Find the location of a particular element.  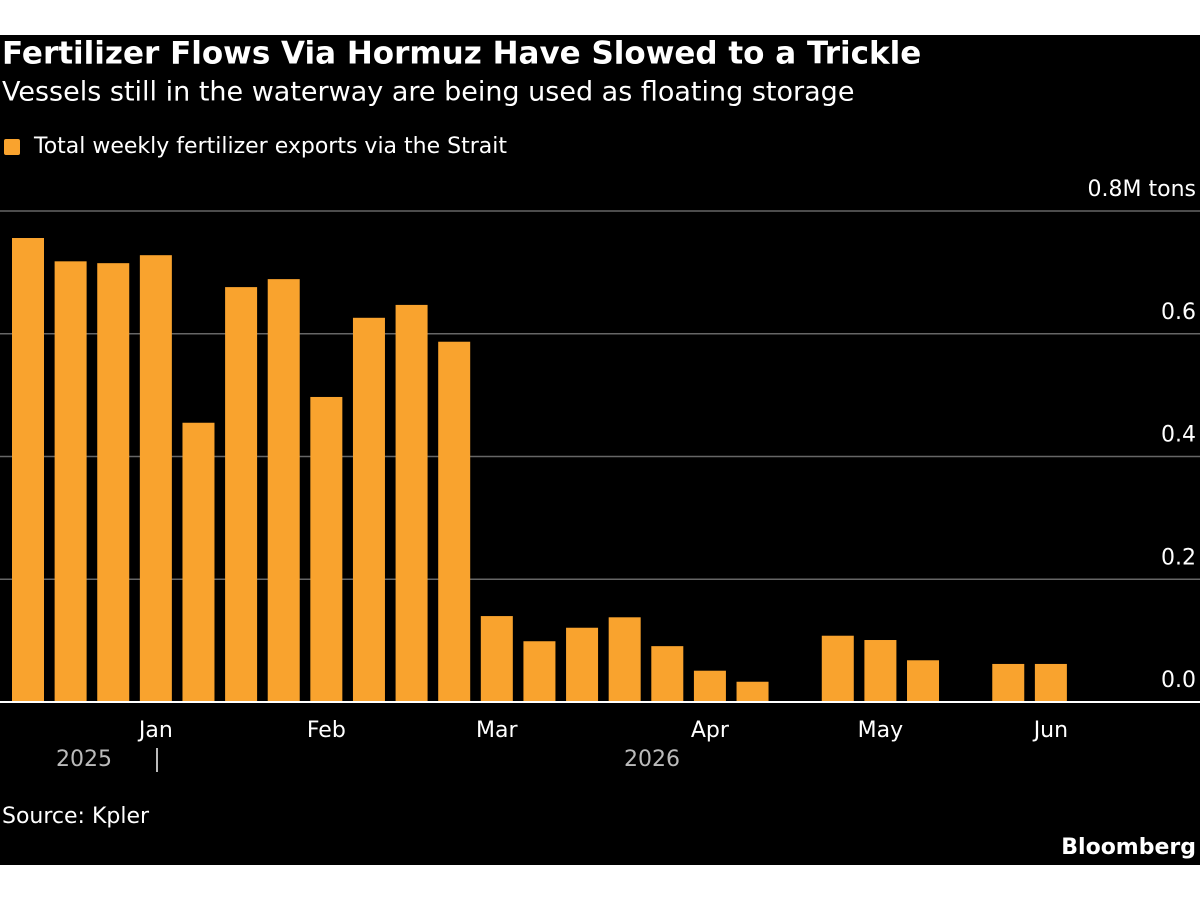

x-tick-label: Mar is located at coordinates (497, 730).